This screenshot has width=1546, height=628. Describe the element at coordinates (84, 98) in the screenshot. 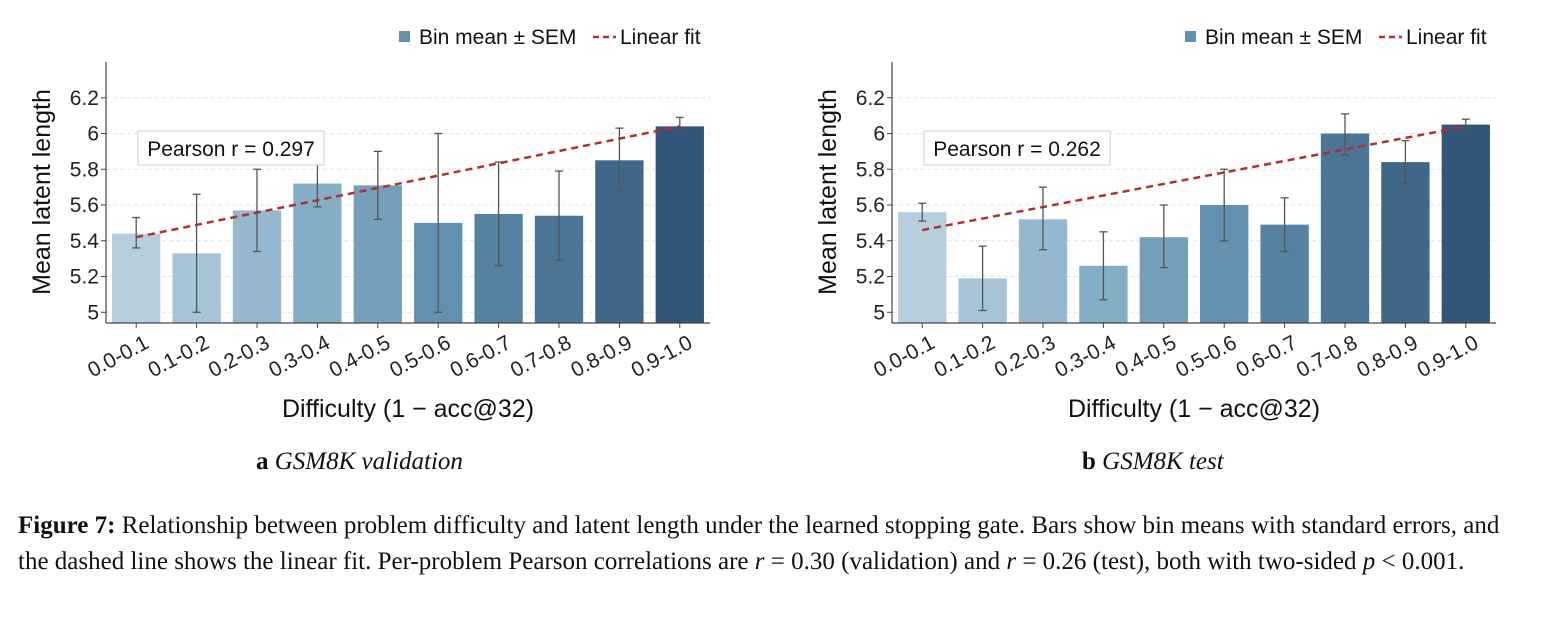

I see `c0-ytick-label-6: 6.2` at that location.